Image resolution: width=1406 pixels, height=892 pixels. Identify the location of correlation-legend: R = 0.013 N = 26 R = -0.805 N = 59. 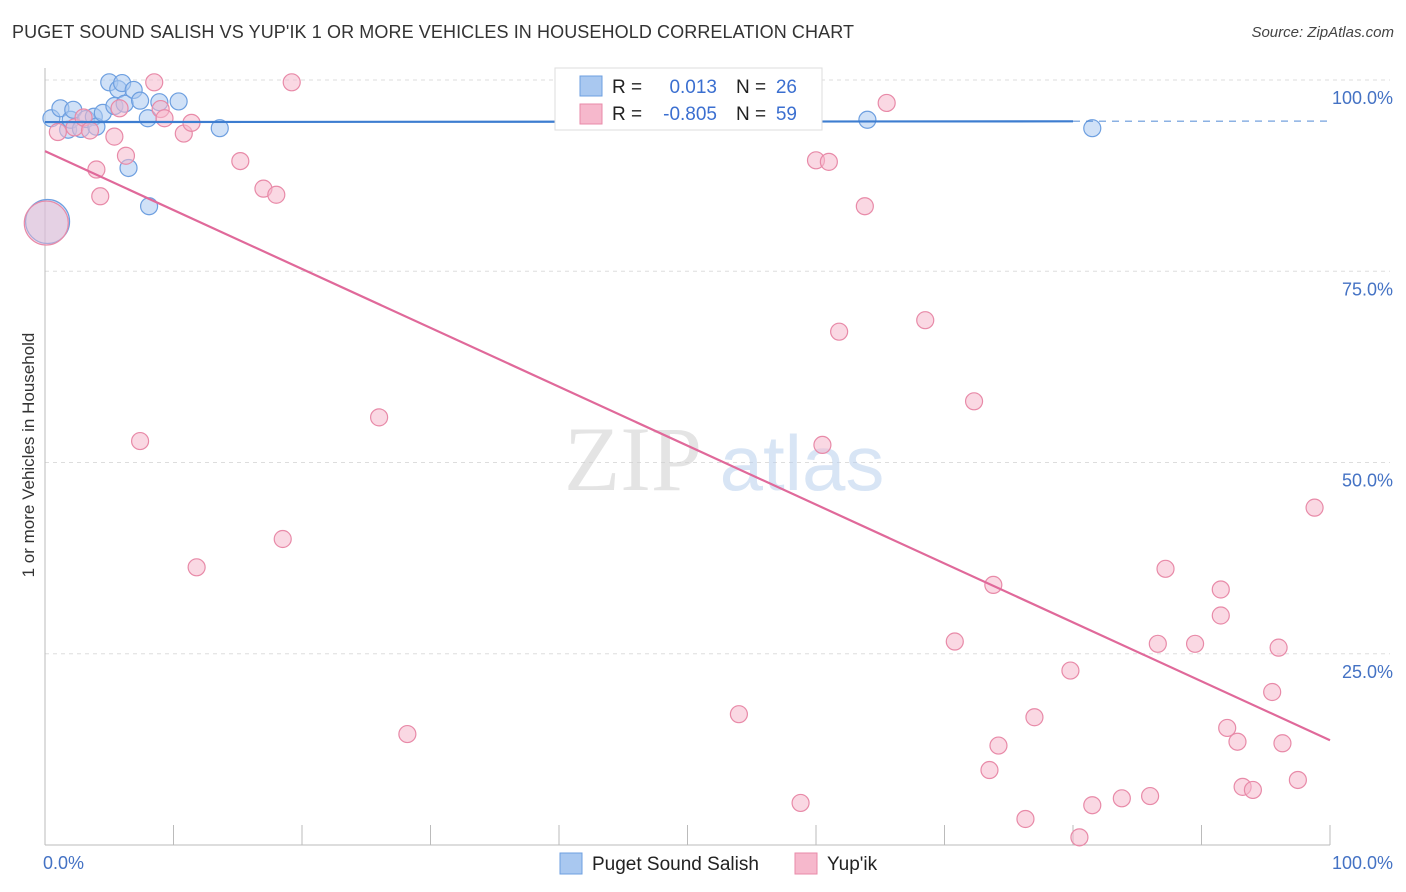
(688, 99).